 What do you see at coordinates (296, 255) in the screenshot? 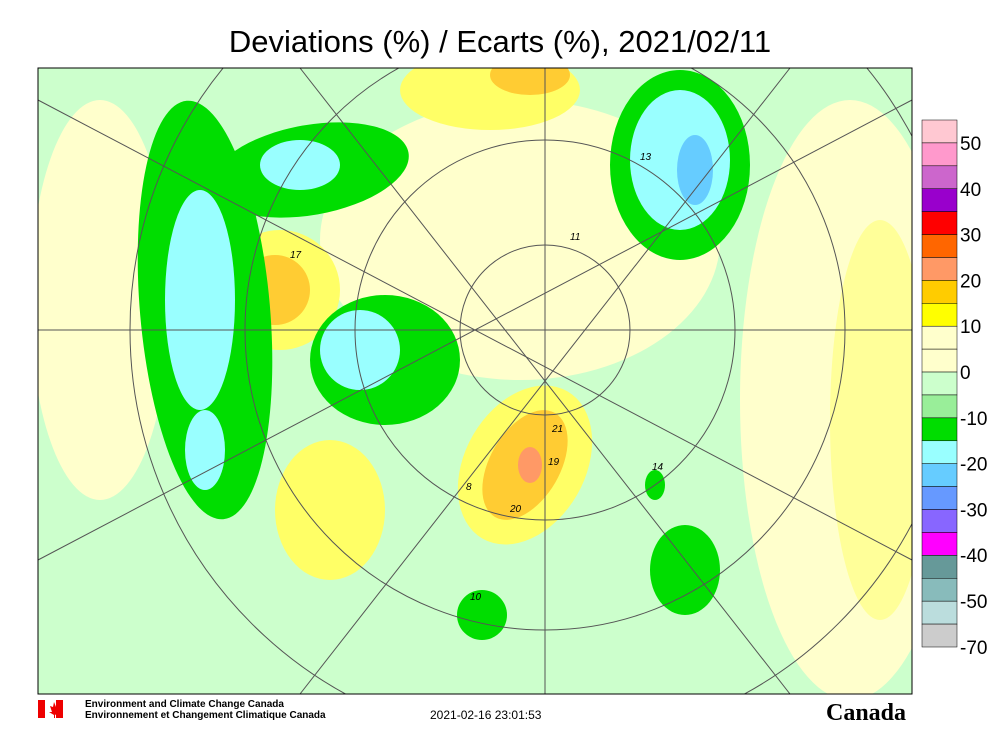
I see `contour-label: 17` at bounding box center [296, 255].